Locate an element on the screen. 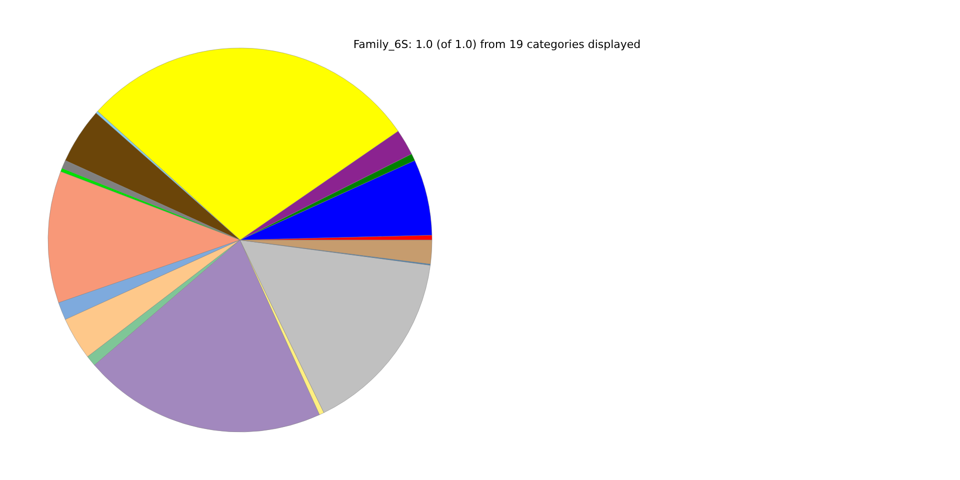 This screenshot has width=960, height=480. text: Family_6S: 1.0 (of 1.0) from 19 categories displayed is located at coordinates (497, 44).